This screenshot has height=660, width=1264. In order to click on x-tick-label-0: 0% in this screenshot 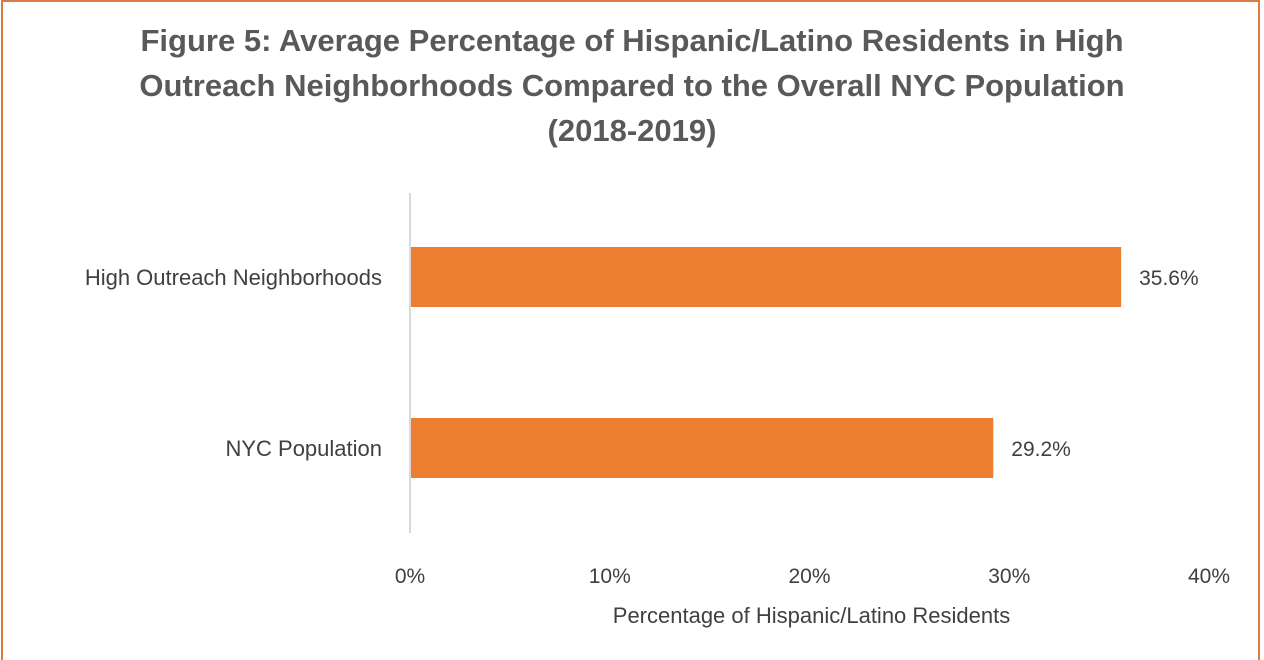, I will do `click(410, 576)`.